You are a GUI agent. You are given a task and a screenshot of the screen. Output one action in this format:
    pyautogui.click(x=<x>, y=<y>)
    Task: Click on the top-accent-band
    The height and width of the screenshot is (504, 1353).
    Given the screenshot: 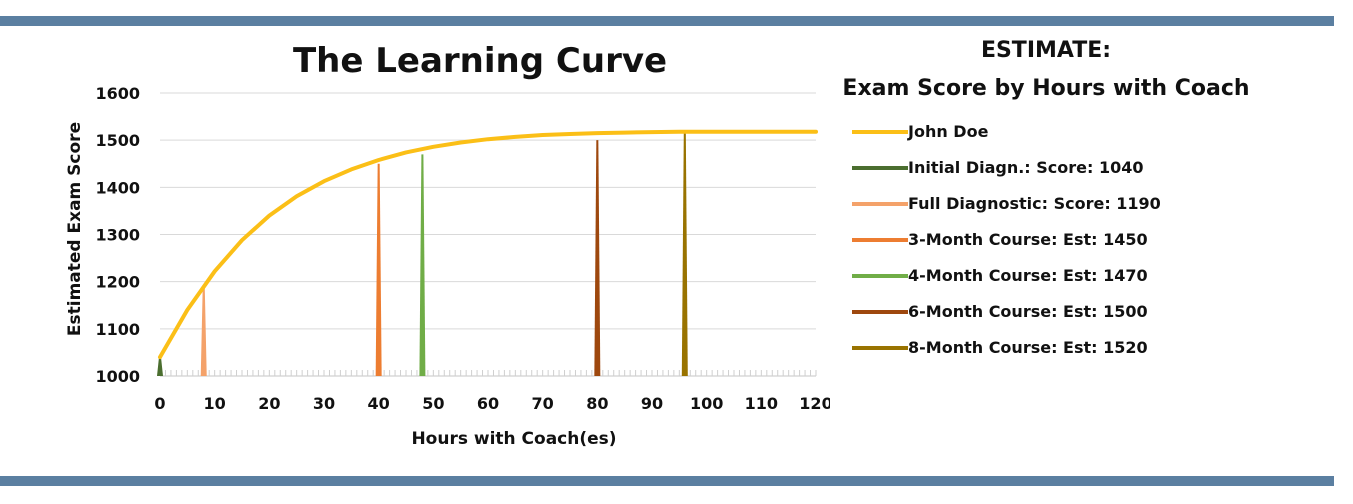 What is the action you would take?
    pyautogui.click(x=667, y=21)
    